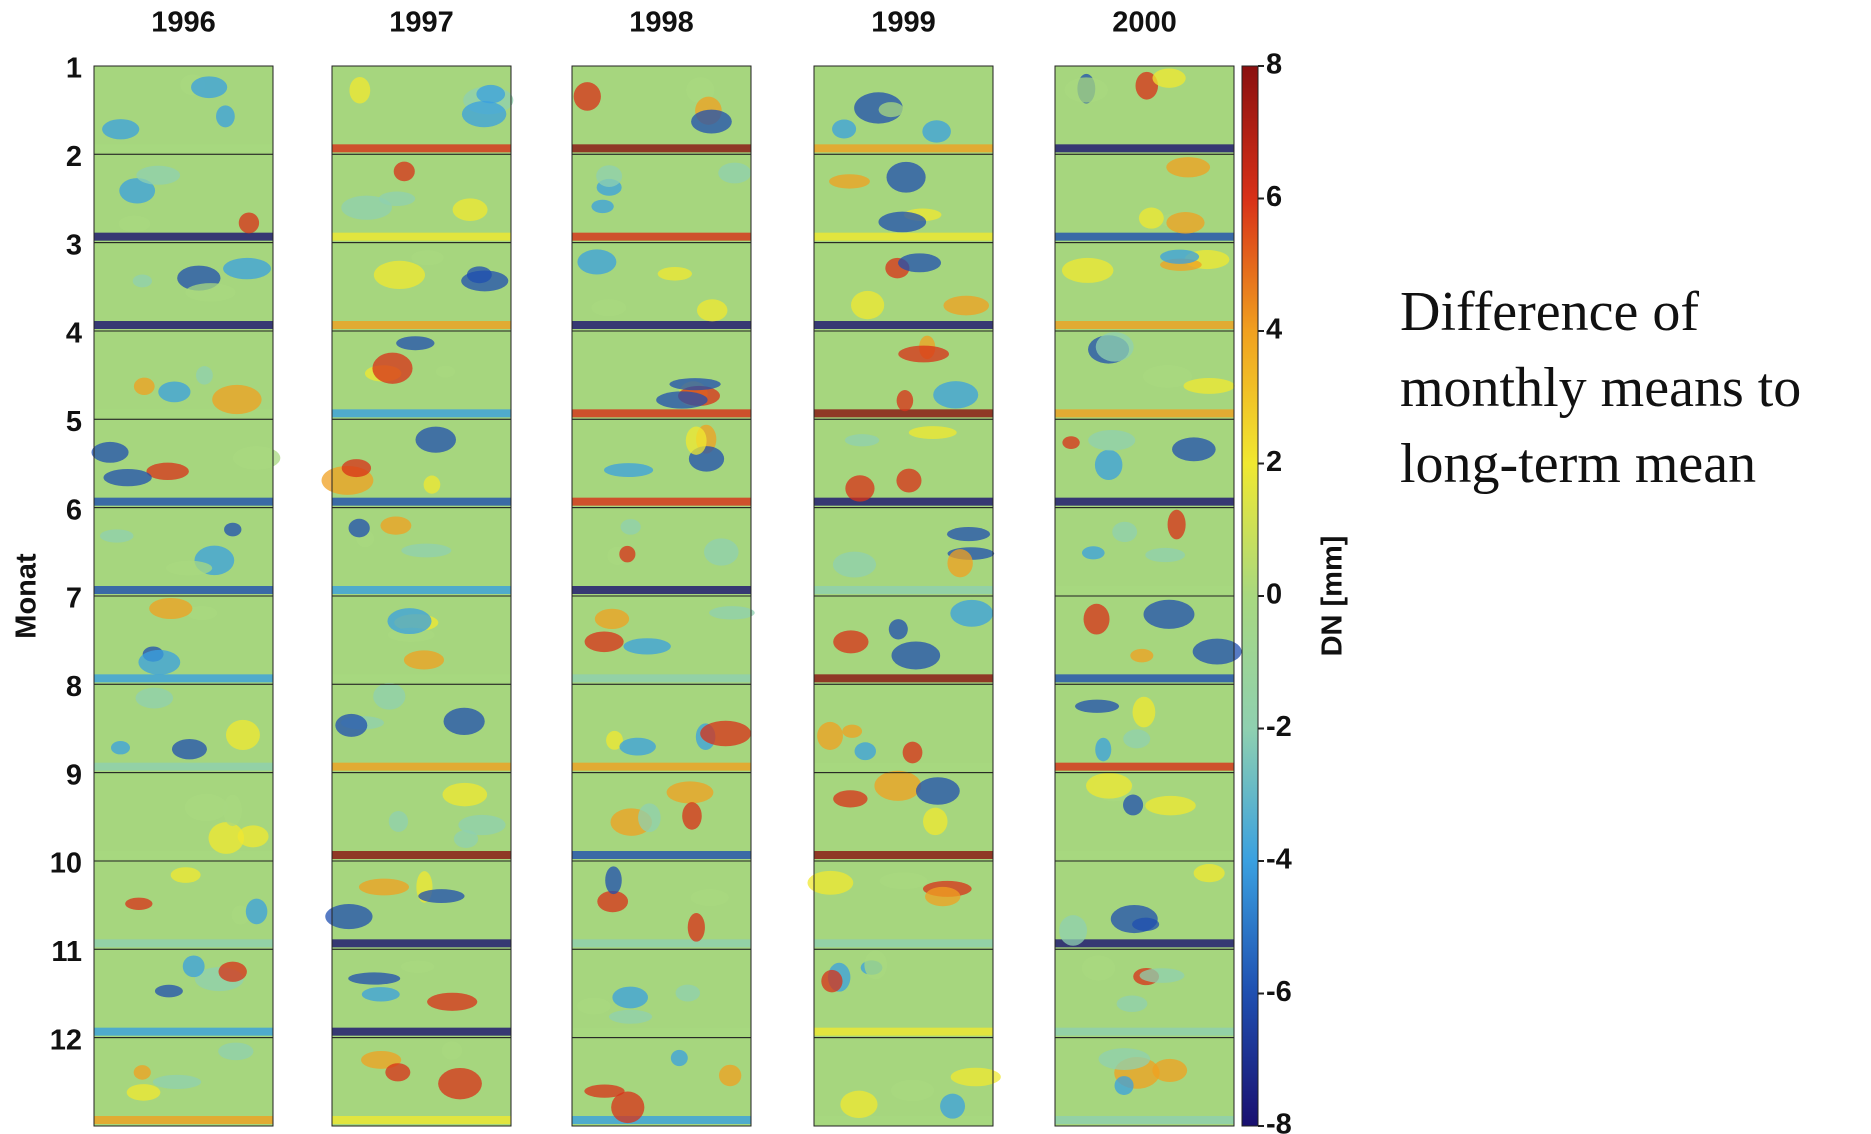 Image resolution: width=1871 pixels, height=1134 pixels. I want to click on row-label: 4, so click(74, 334).